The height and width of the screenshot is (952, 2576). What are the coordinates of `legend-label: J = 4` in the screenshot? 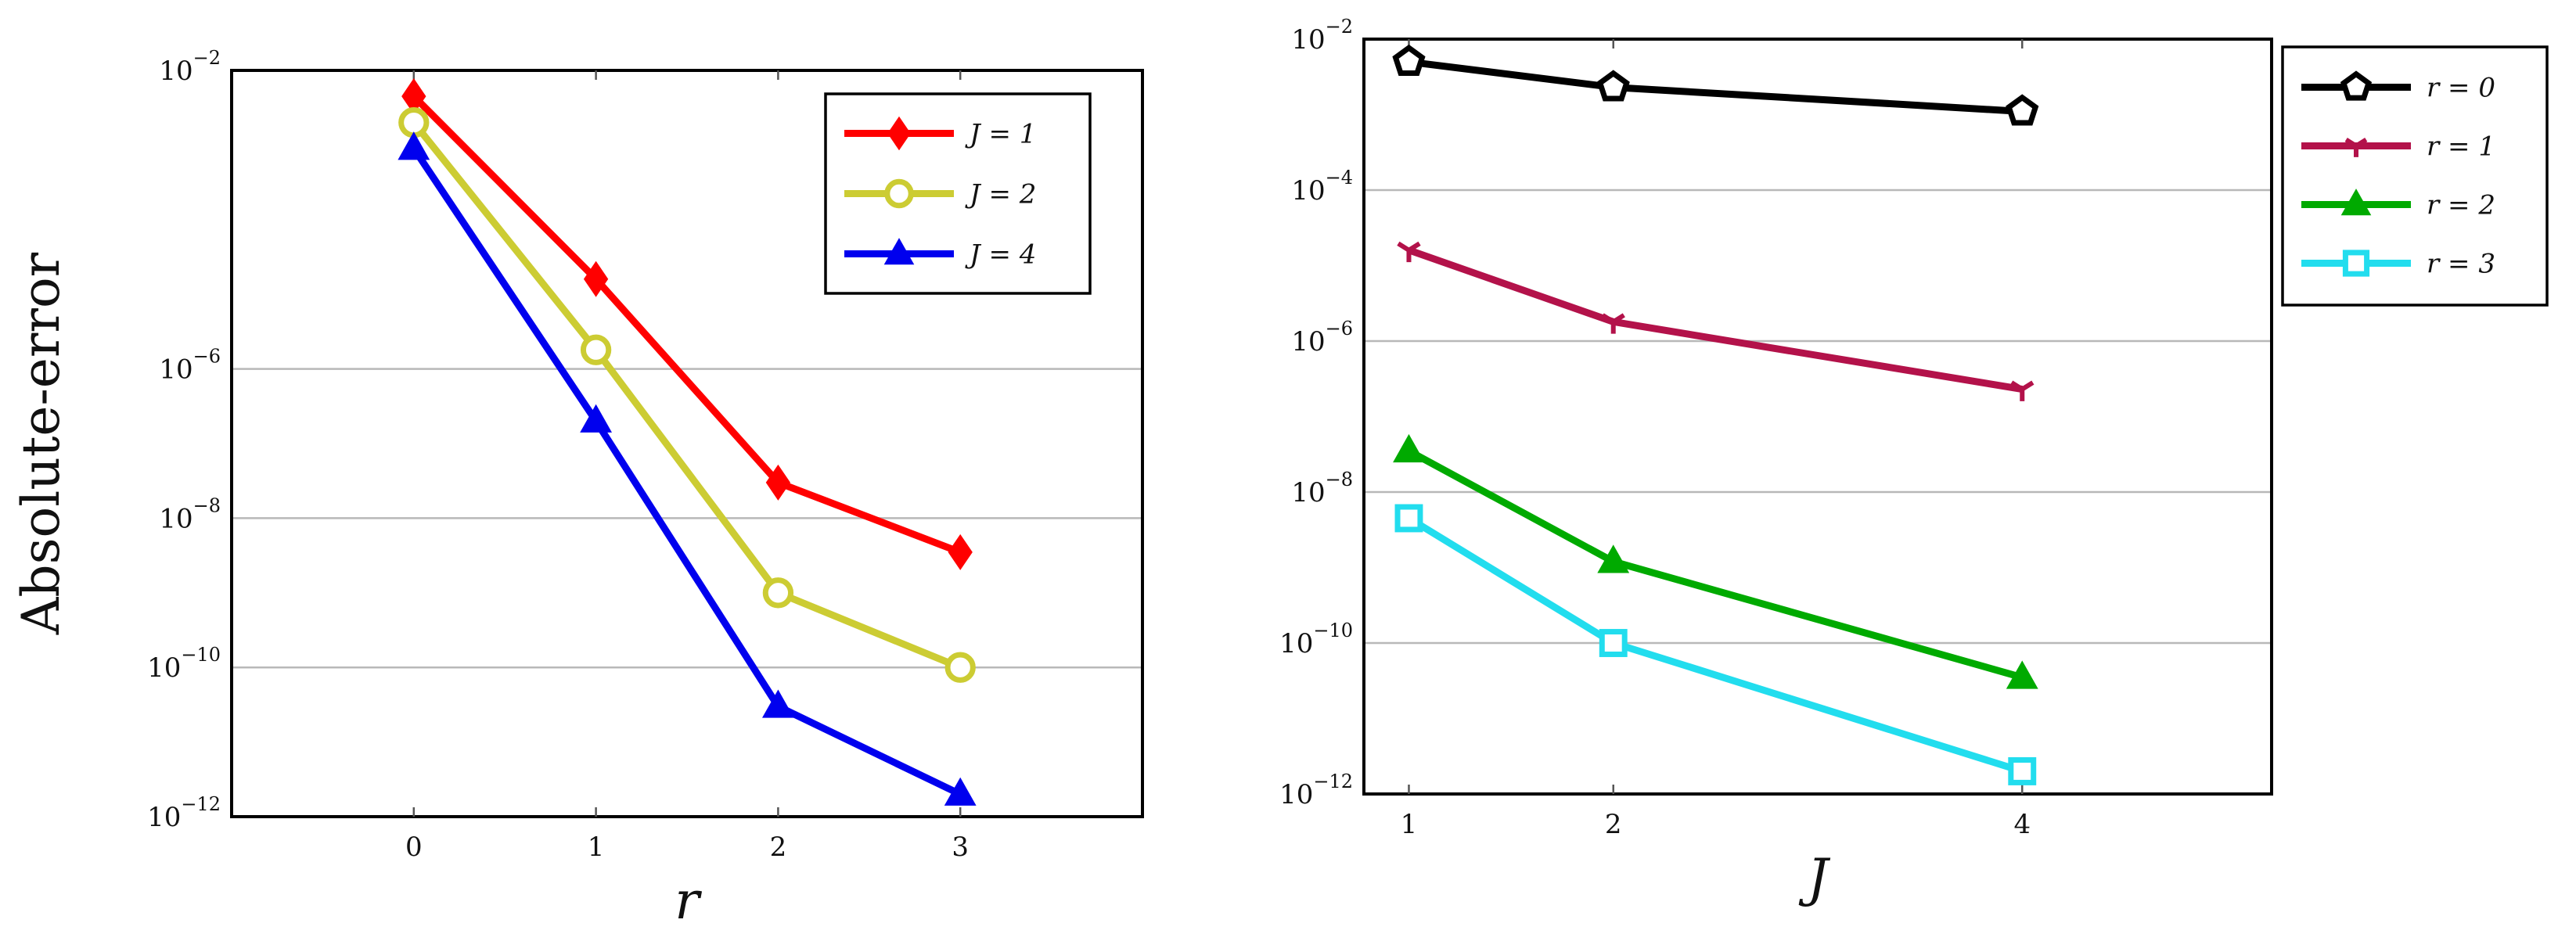 It's located at (1001, 255).